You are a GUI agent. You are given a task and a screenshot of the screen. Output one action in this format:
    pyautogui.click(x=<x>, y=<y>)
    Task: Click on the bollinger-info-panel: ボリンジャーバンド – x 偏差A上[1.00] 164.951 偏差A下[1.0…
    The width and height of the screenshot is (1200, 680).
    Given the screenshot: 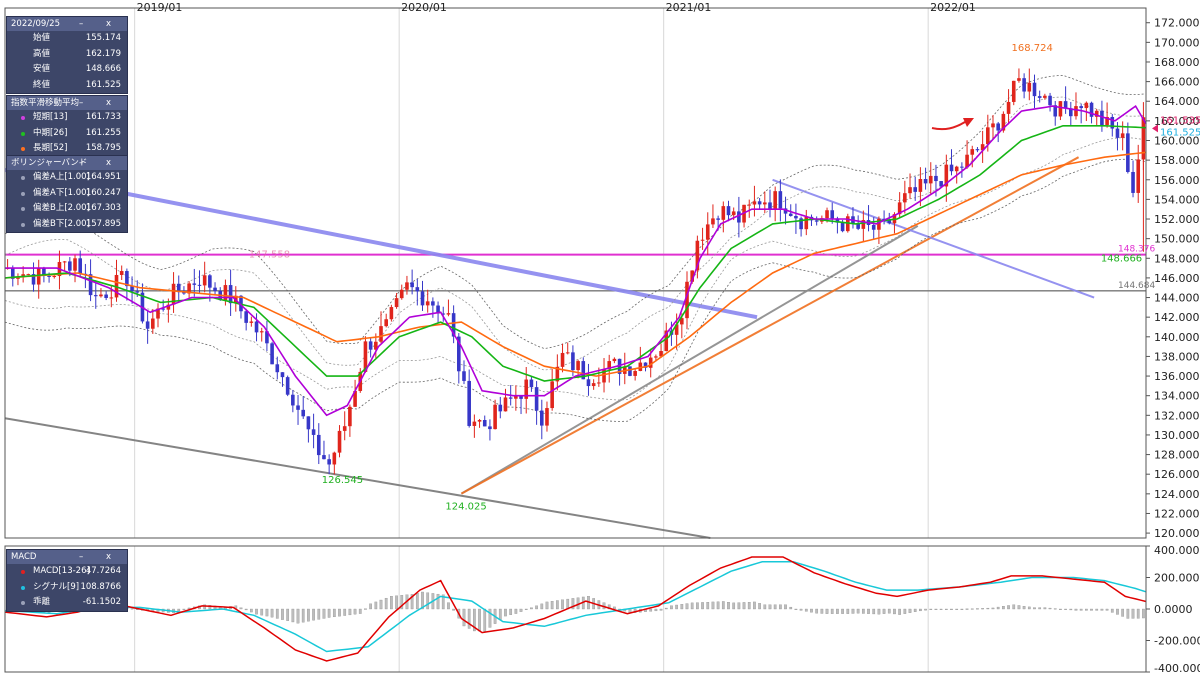 What is the action you would take?
    pyautogui.click(x=67, y=194)
    